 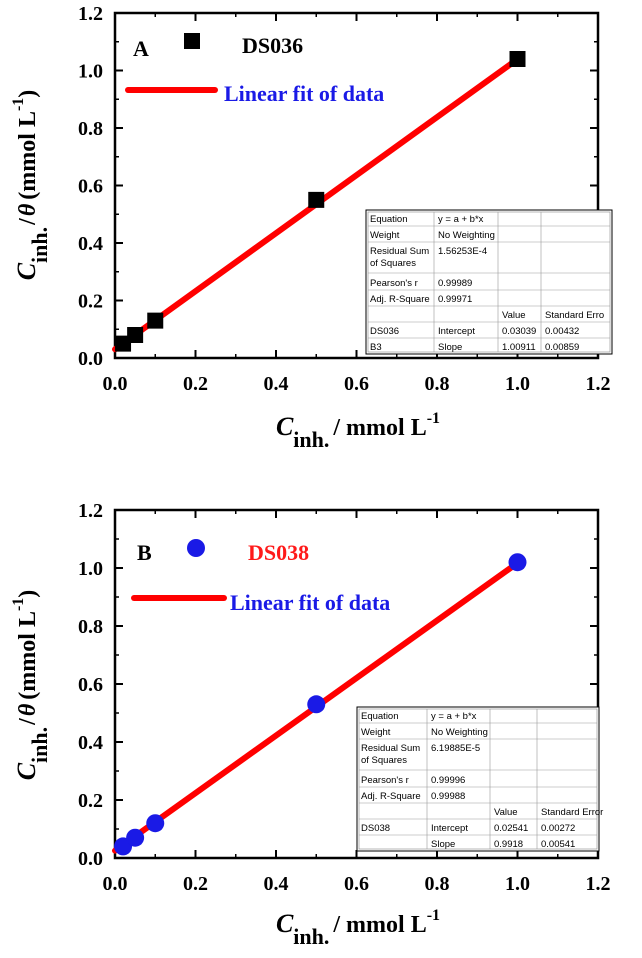 I want to click on table-cell: 0.99971, so click(x=455, y=299).